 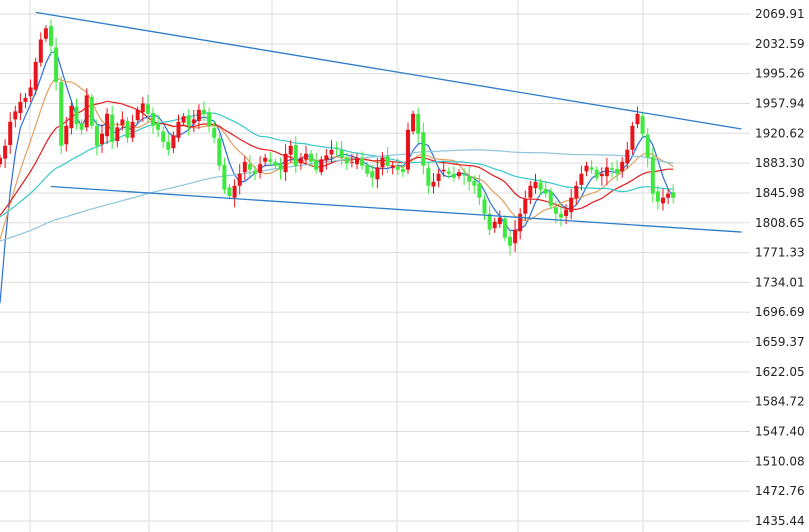 I want to click on y-tick-label-5: 1883.30, so click(x=780, y=163).